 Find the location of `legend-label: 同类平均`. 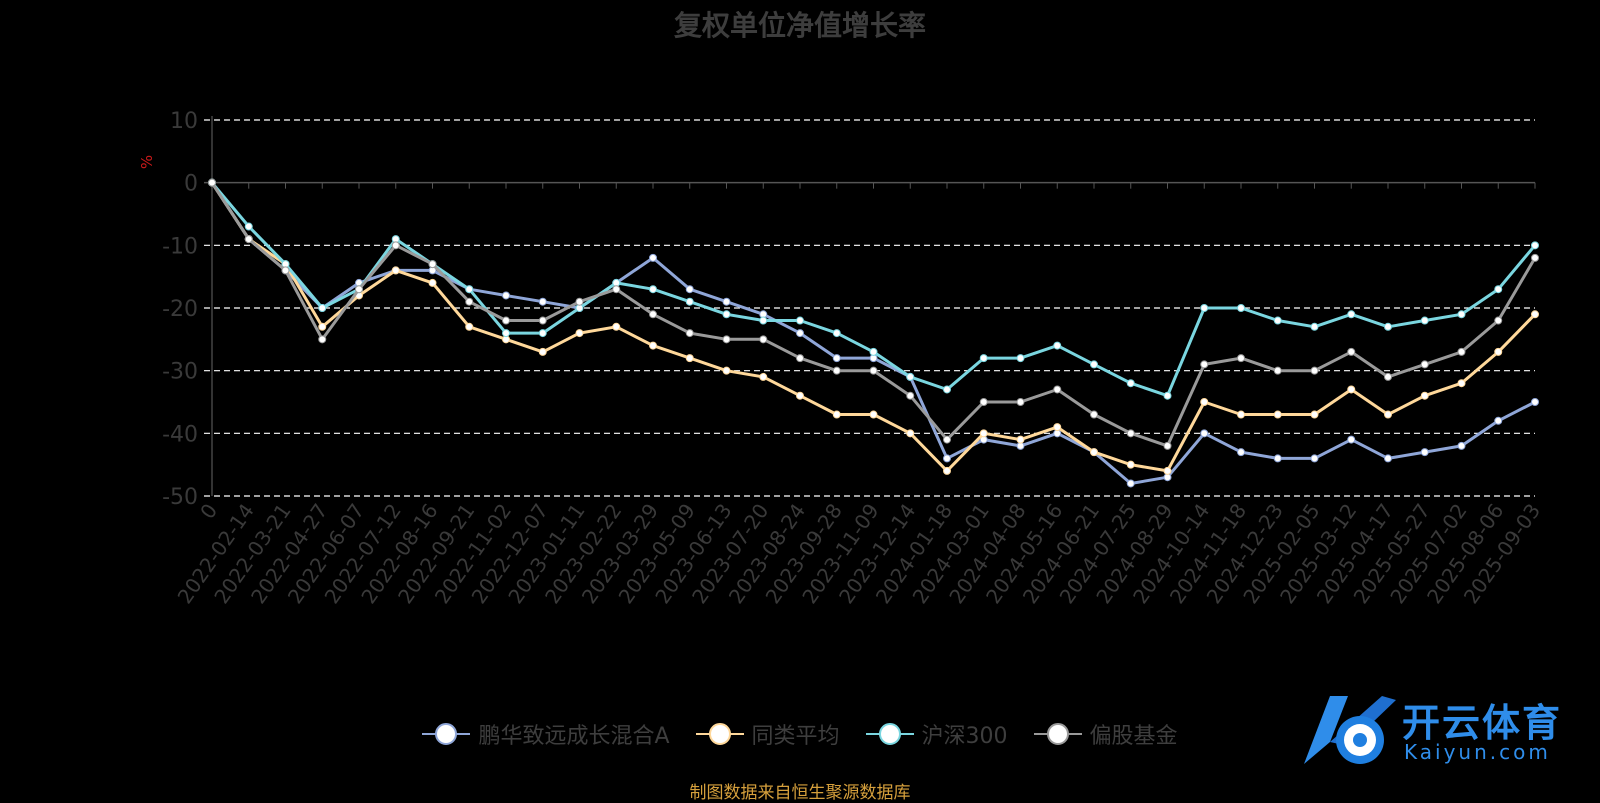

legend-label: 同类平均 is located at coordinates (795, 736).